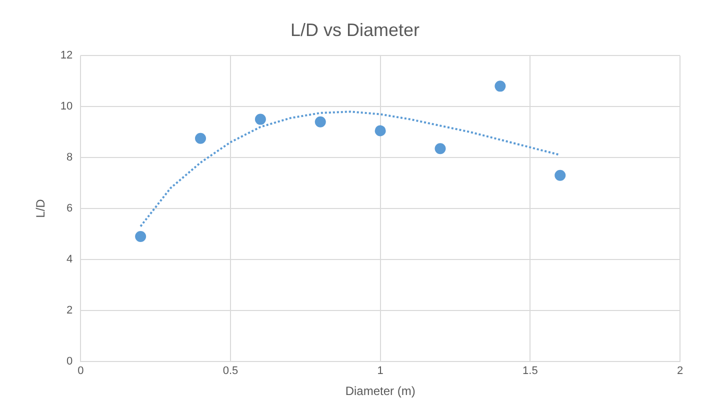  Describe the element at coordinates (66, 106) in the screenshot. I see `y-tick-label: 10` at that location.